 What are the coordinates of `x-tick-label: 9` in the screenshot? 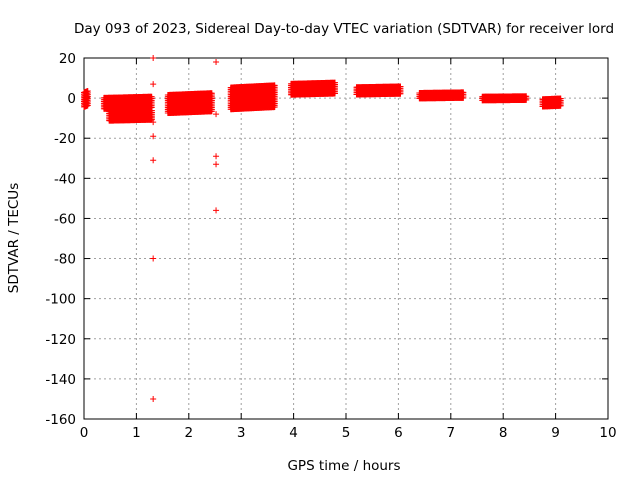 It's located at (555, 433).